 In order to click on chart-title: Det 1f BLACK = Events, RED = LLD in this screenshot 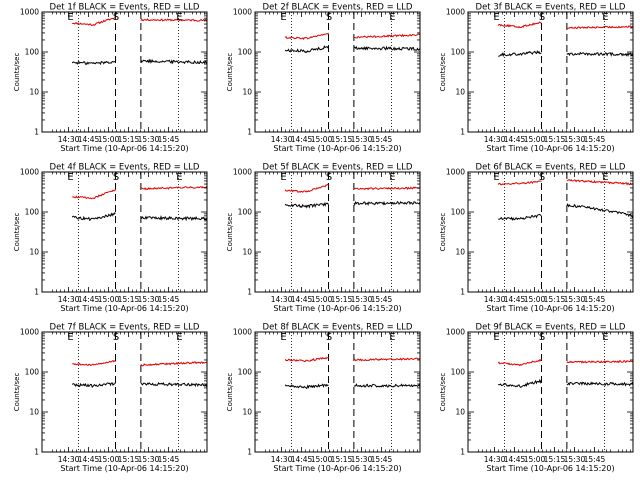, I will do `click(125, 8)`.